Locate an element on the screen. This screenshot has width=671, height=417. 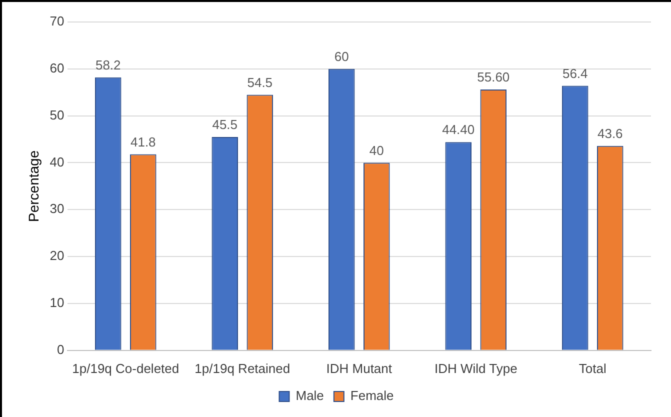
data-label: 44.40 is located at coordinates (458, 130).